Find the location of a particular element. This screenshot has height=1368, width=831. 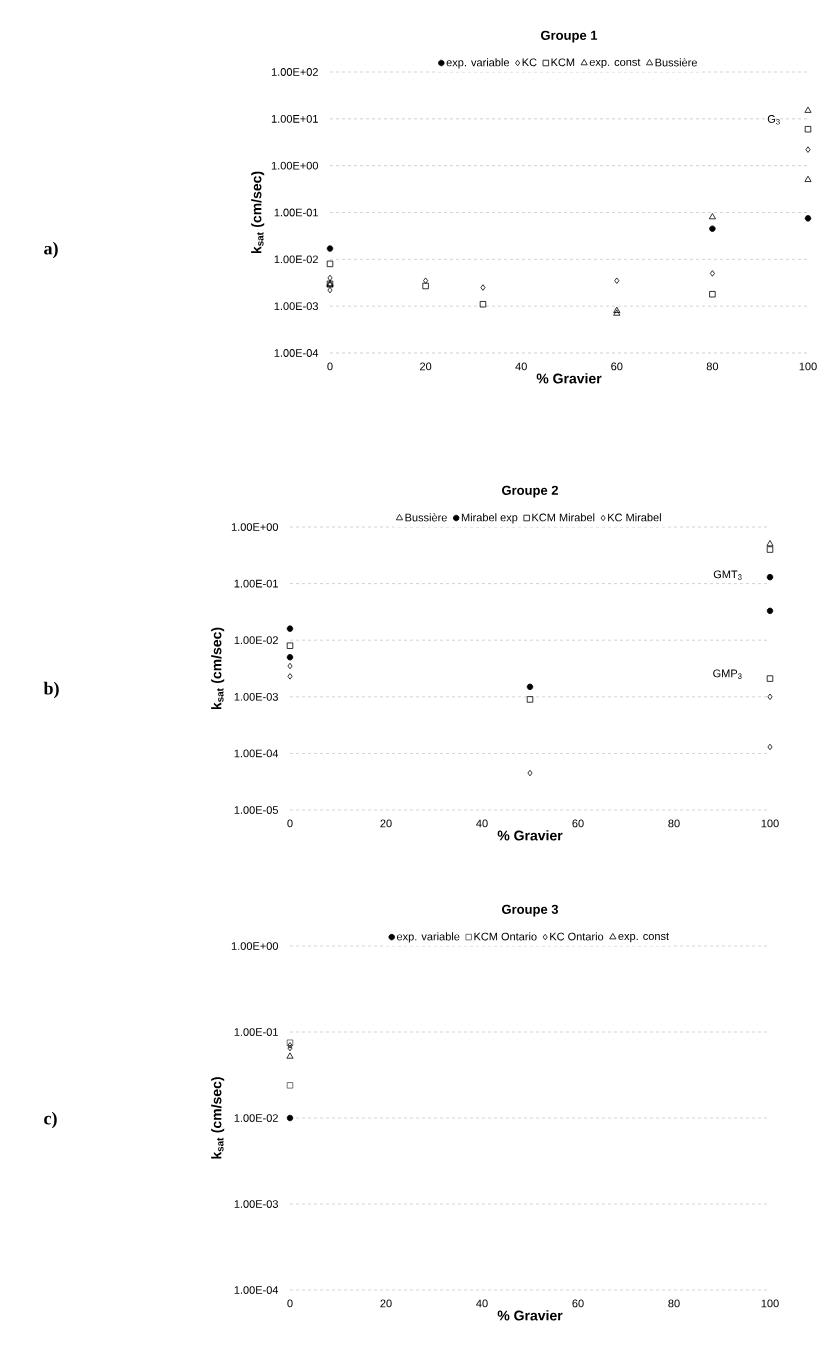

y-tick-label: 1.00E+01 is located at coordinates (294, 118).